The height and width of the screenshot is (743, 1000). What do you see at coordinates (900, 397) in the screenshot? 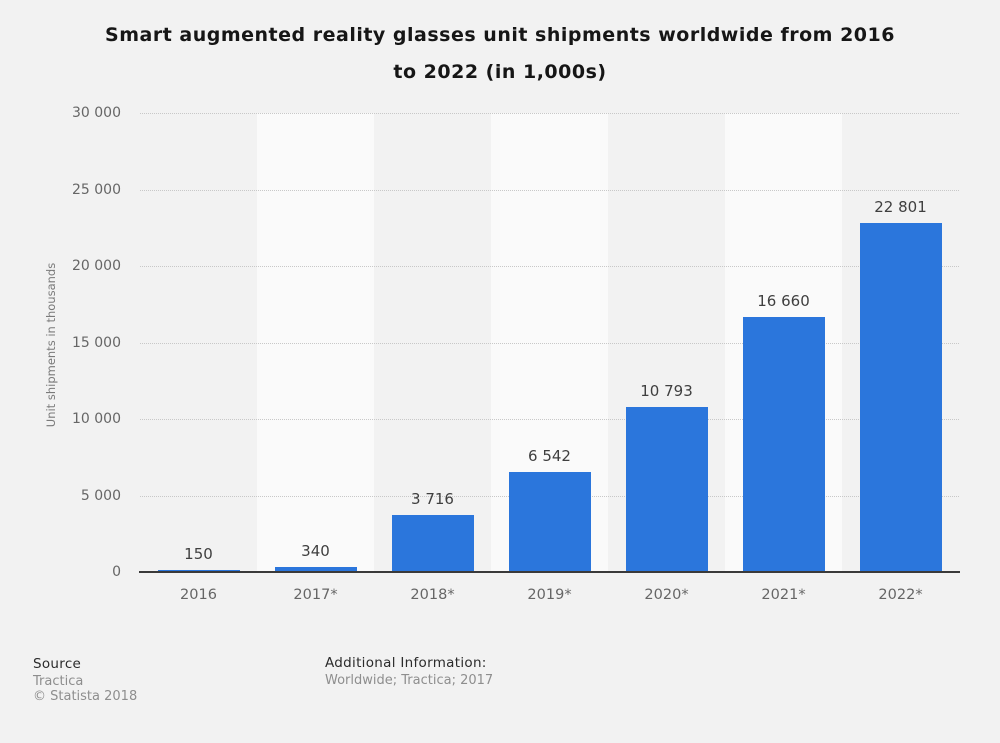
I see `bar-2022*` at bounding box center [900, 397].